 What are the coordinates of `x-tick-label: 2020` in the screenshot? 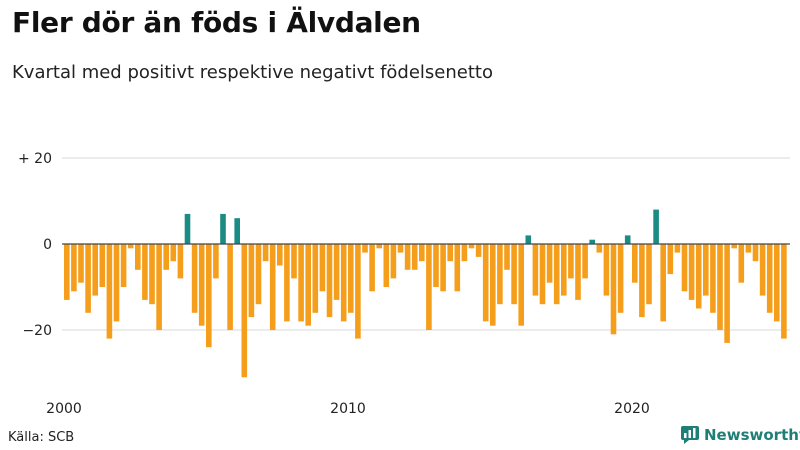 It's located at (632, 409).